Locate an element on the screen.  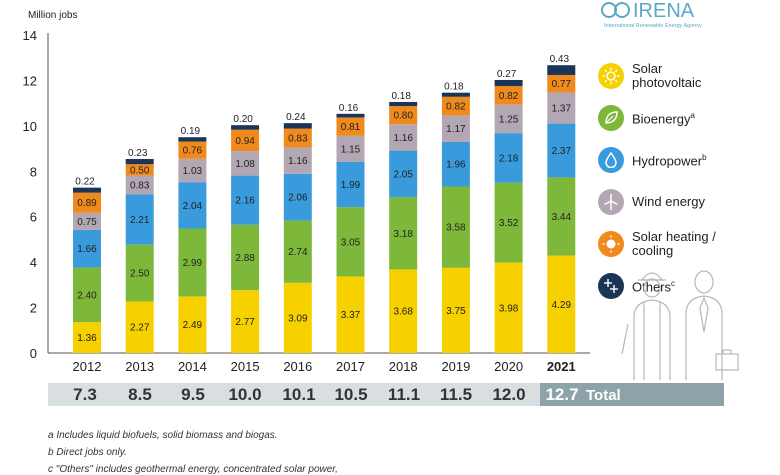
data-label-solar-photovoltaic-2020: 3.98 is located at coordinates (509, 308).